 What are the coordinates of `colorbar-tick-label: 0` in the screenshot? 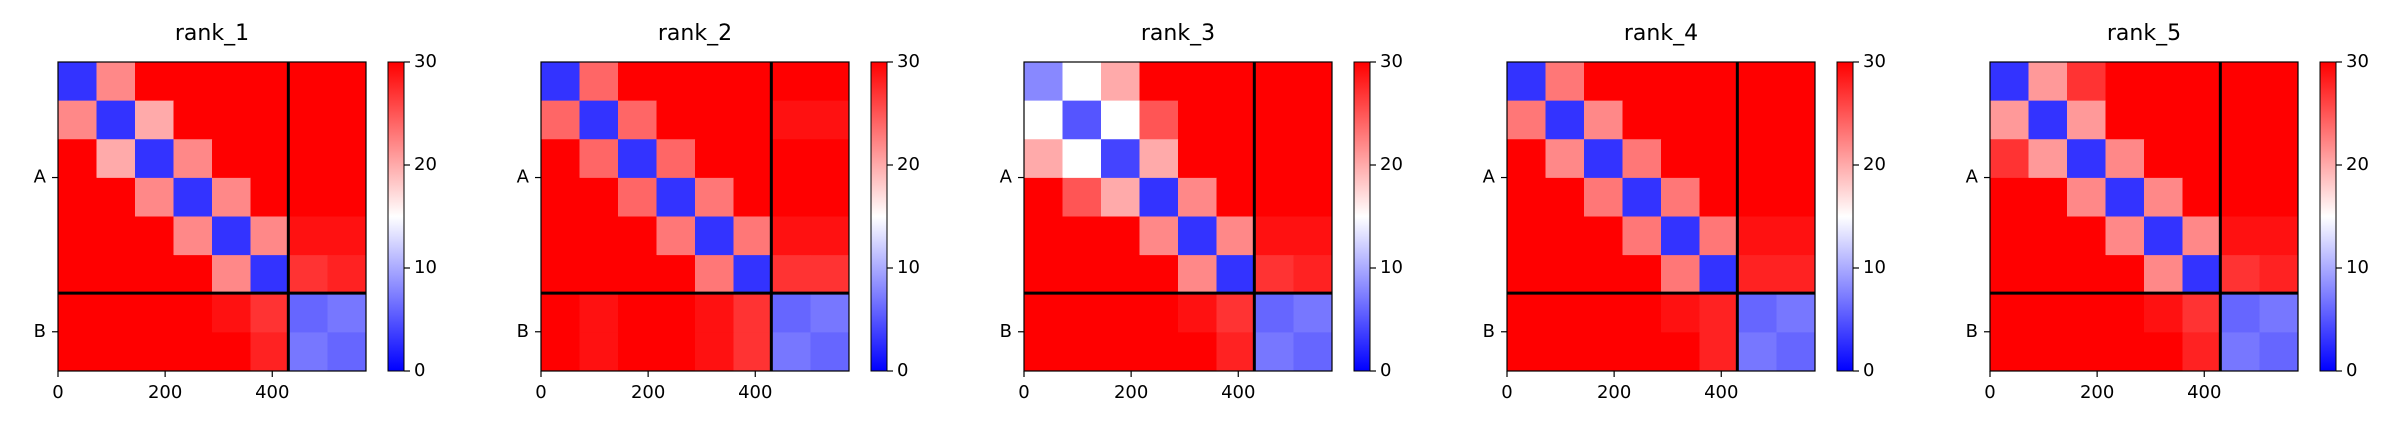 It's located at (1868, 370).